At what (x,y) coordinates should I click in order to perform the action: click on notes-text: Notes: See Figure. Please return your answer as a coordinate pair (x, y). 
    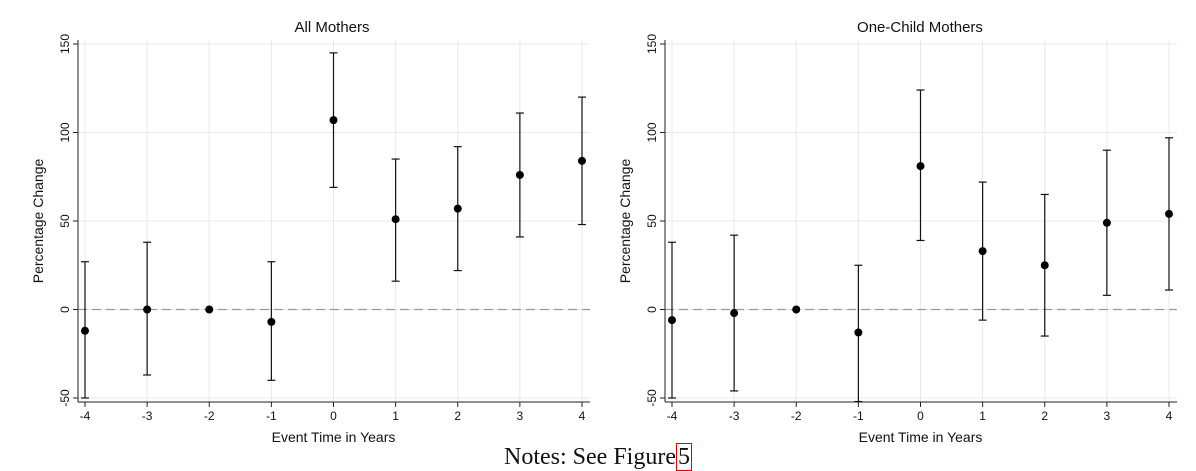
    Looking at the image, I should click on (590, 457).